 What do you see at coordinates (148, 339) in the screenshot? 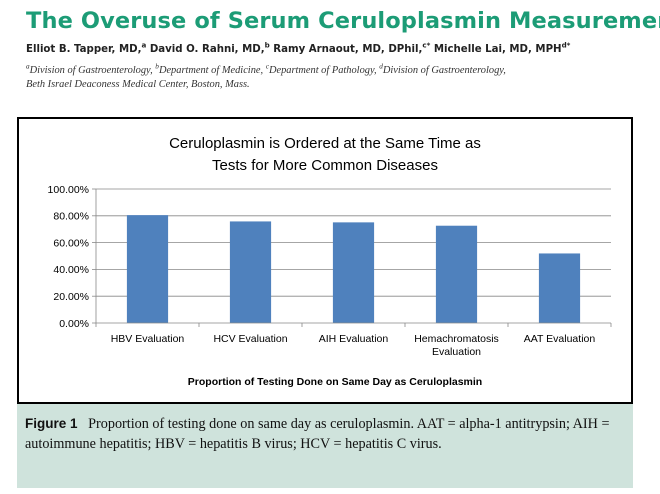
I see `x-tick-label: HBV Evaluation` at bounding box center [148, 339].